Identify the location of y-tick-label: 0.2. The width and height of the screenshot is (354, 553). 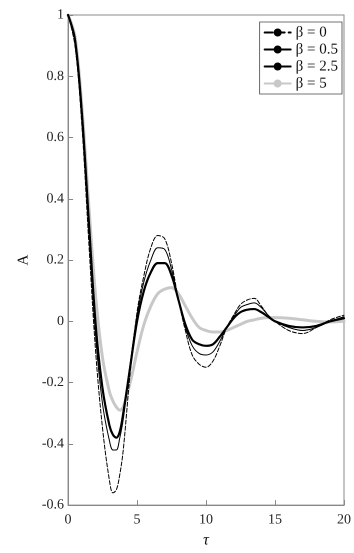
(55, 260).